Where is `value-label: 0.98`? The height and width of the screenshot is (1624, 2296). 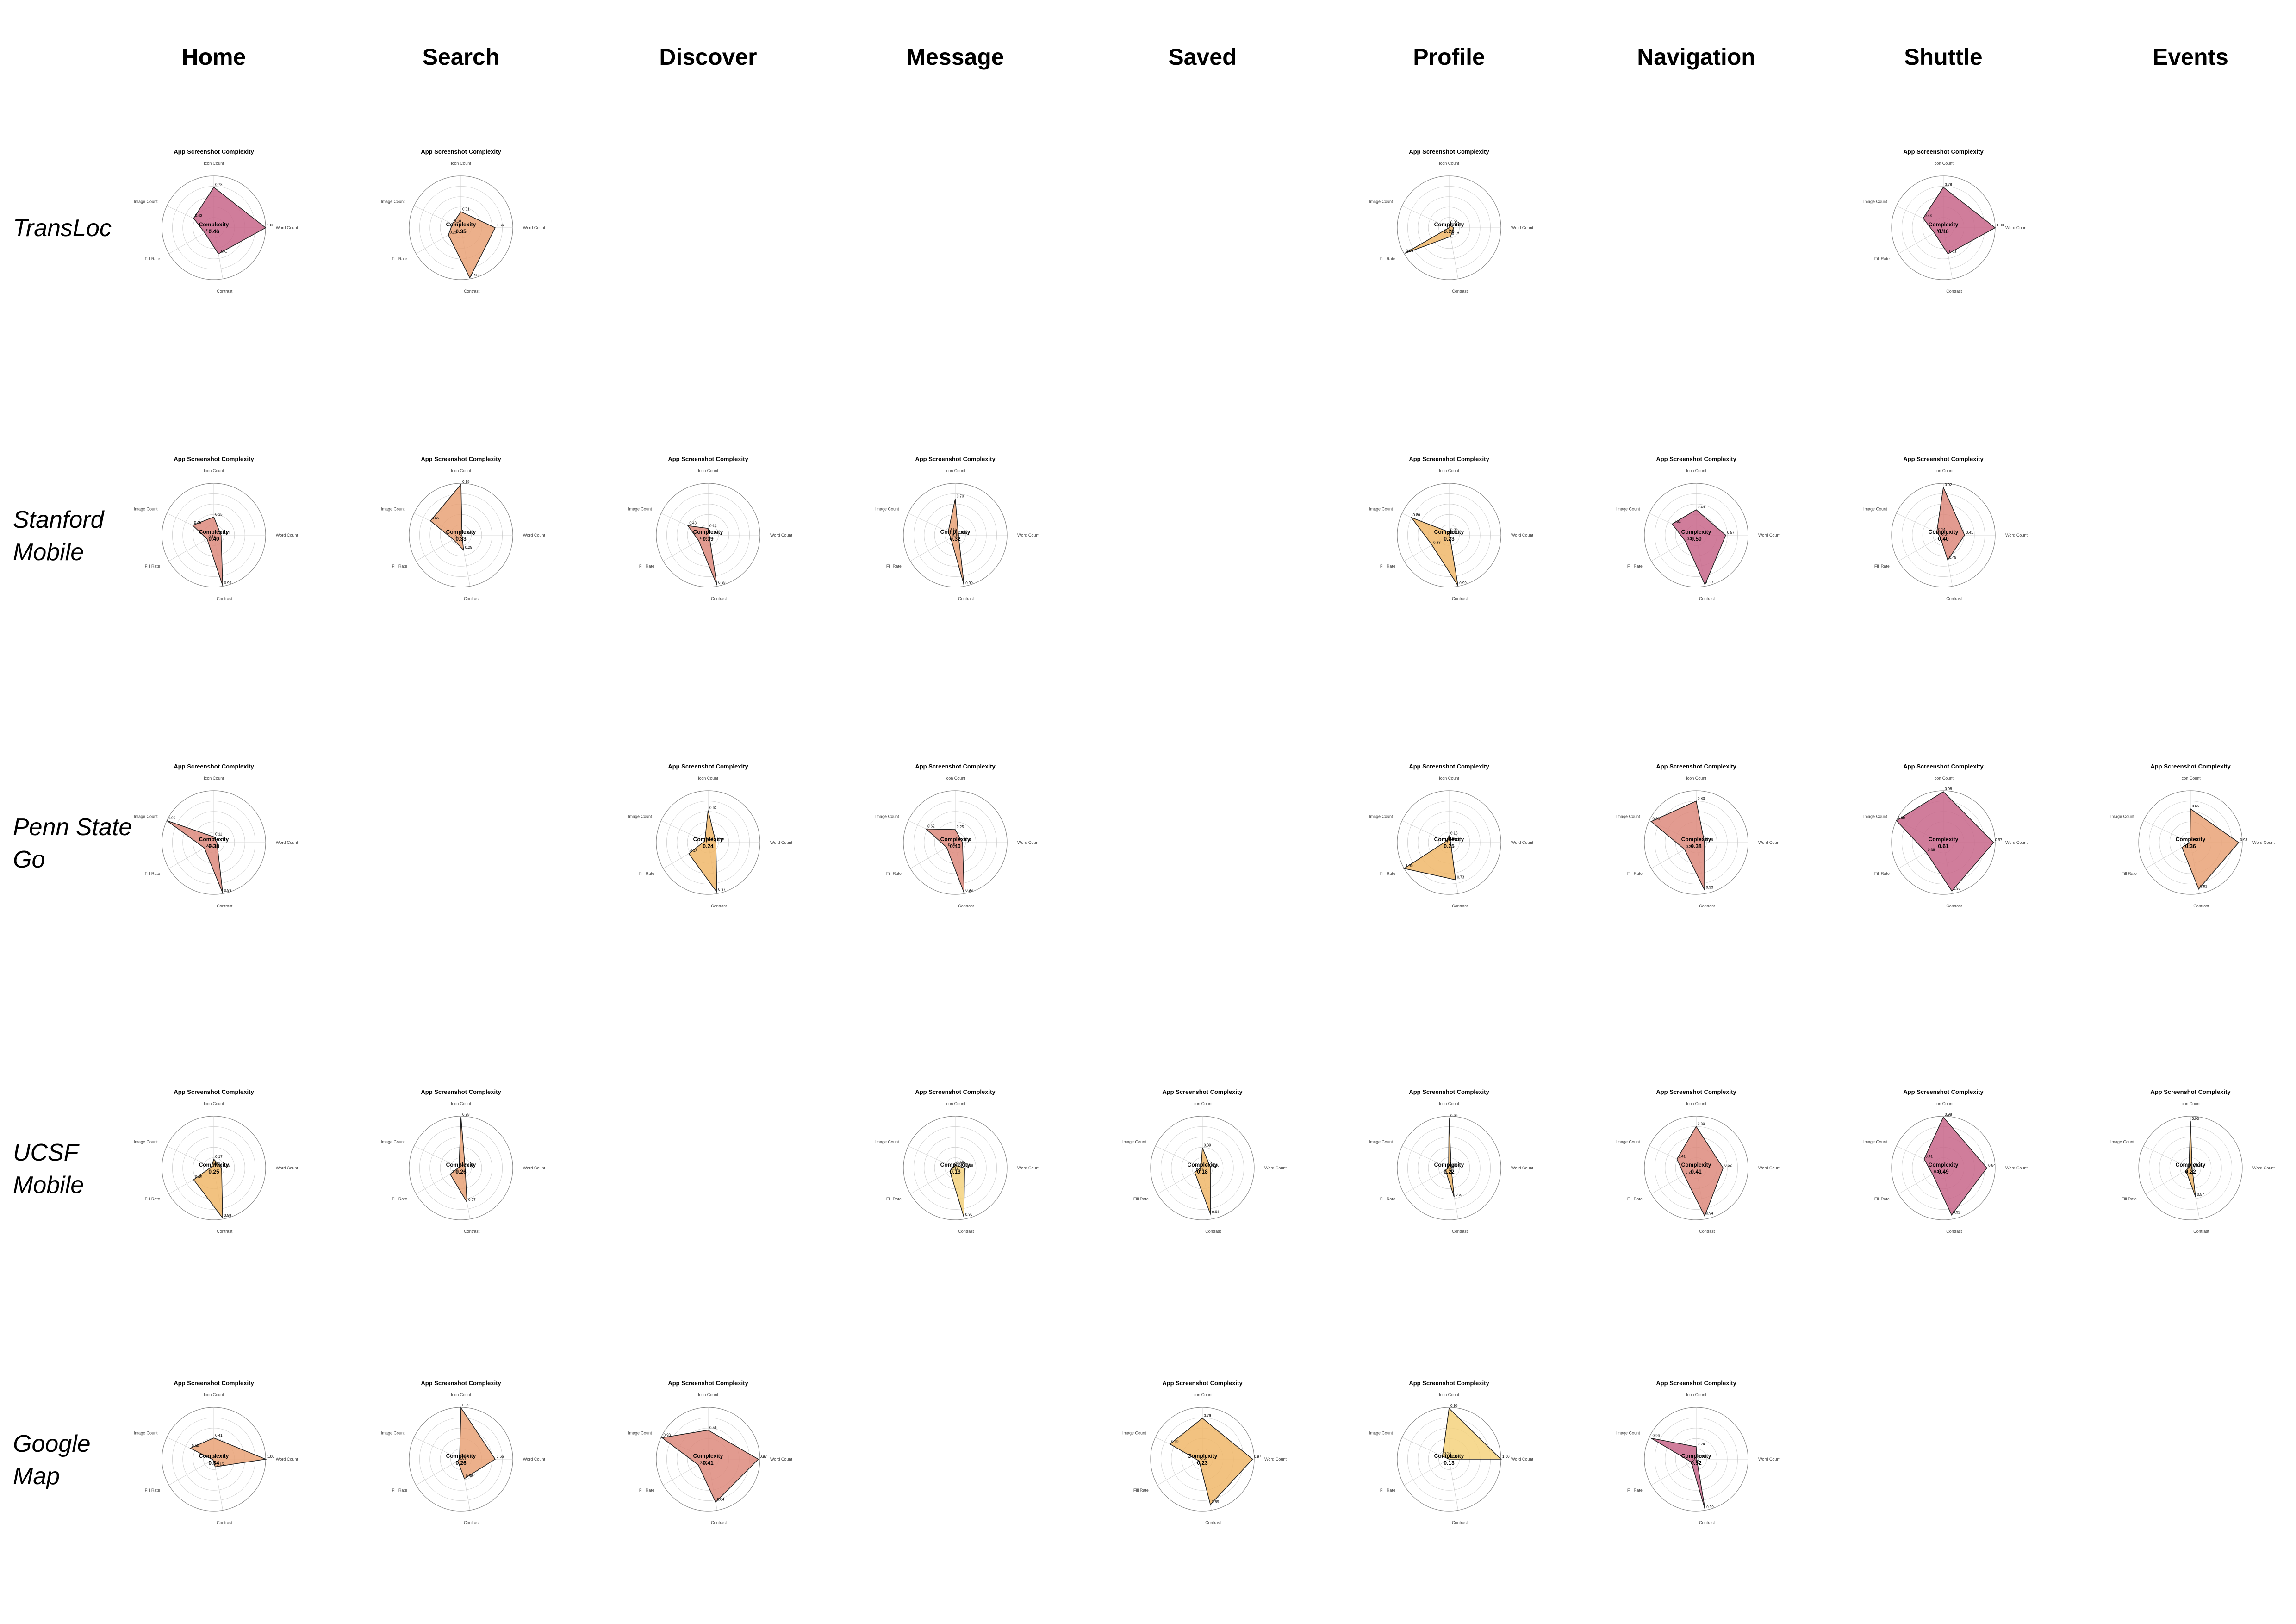 value-label: 0.98 is located at coordinates (227, 1215).